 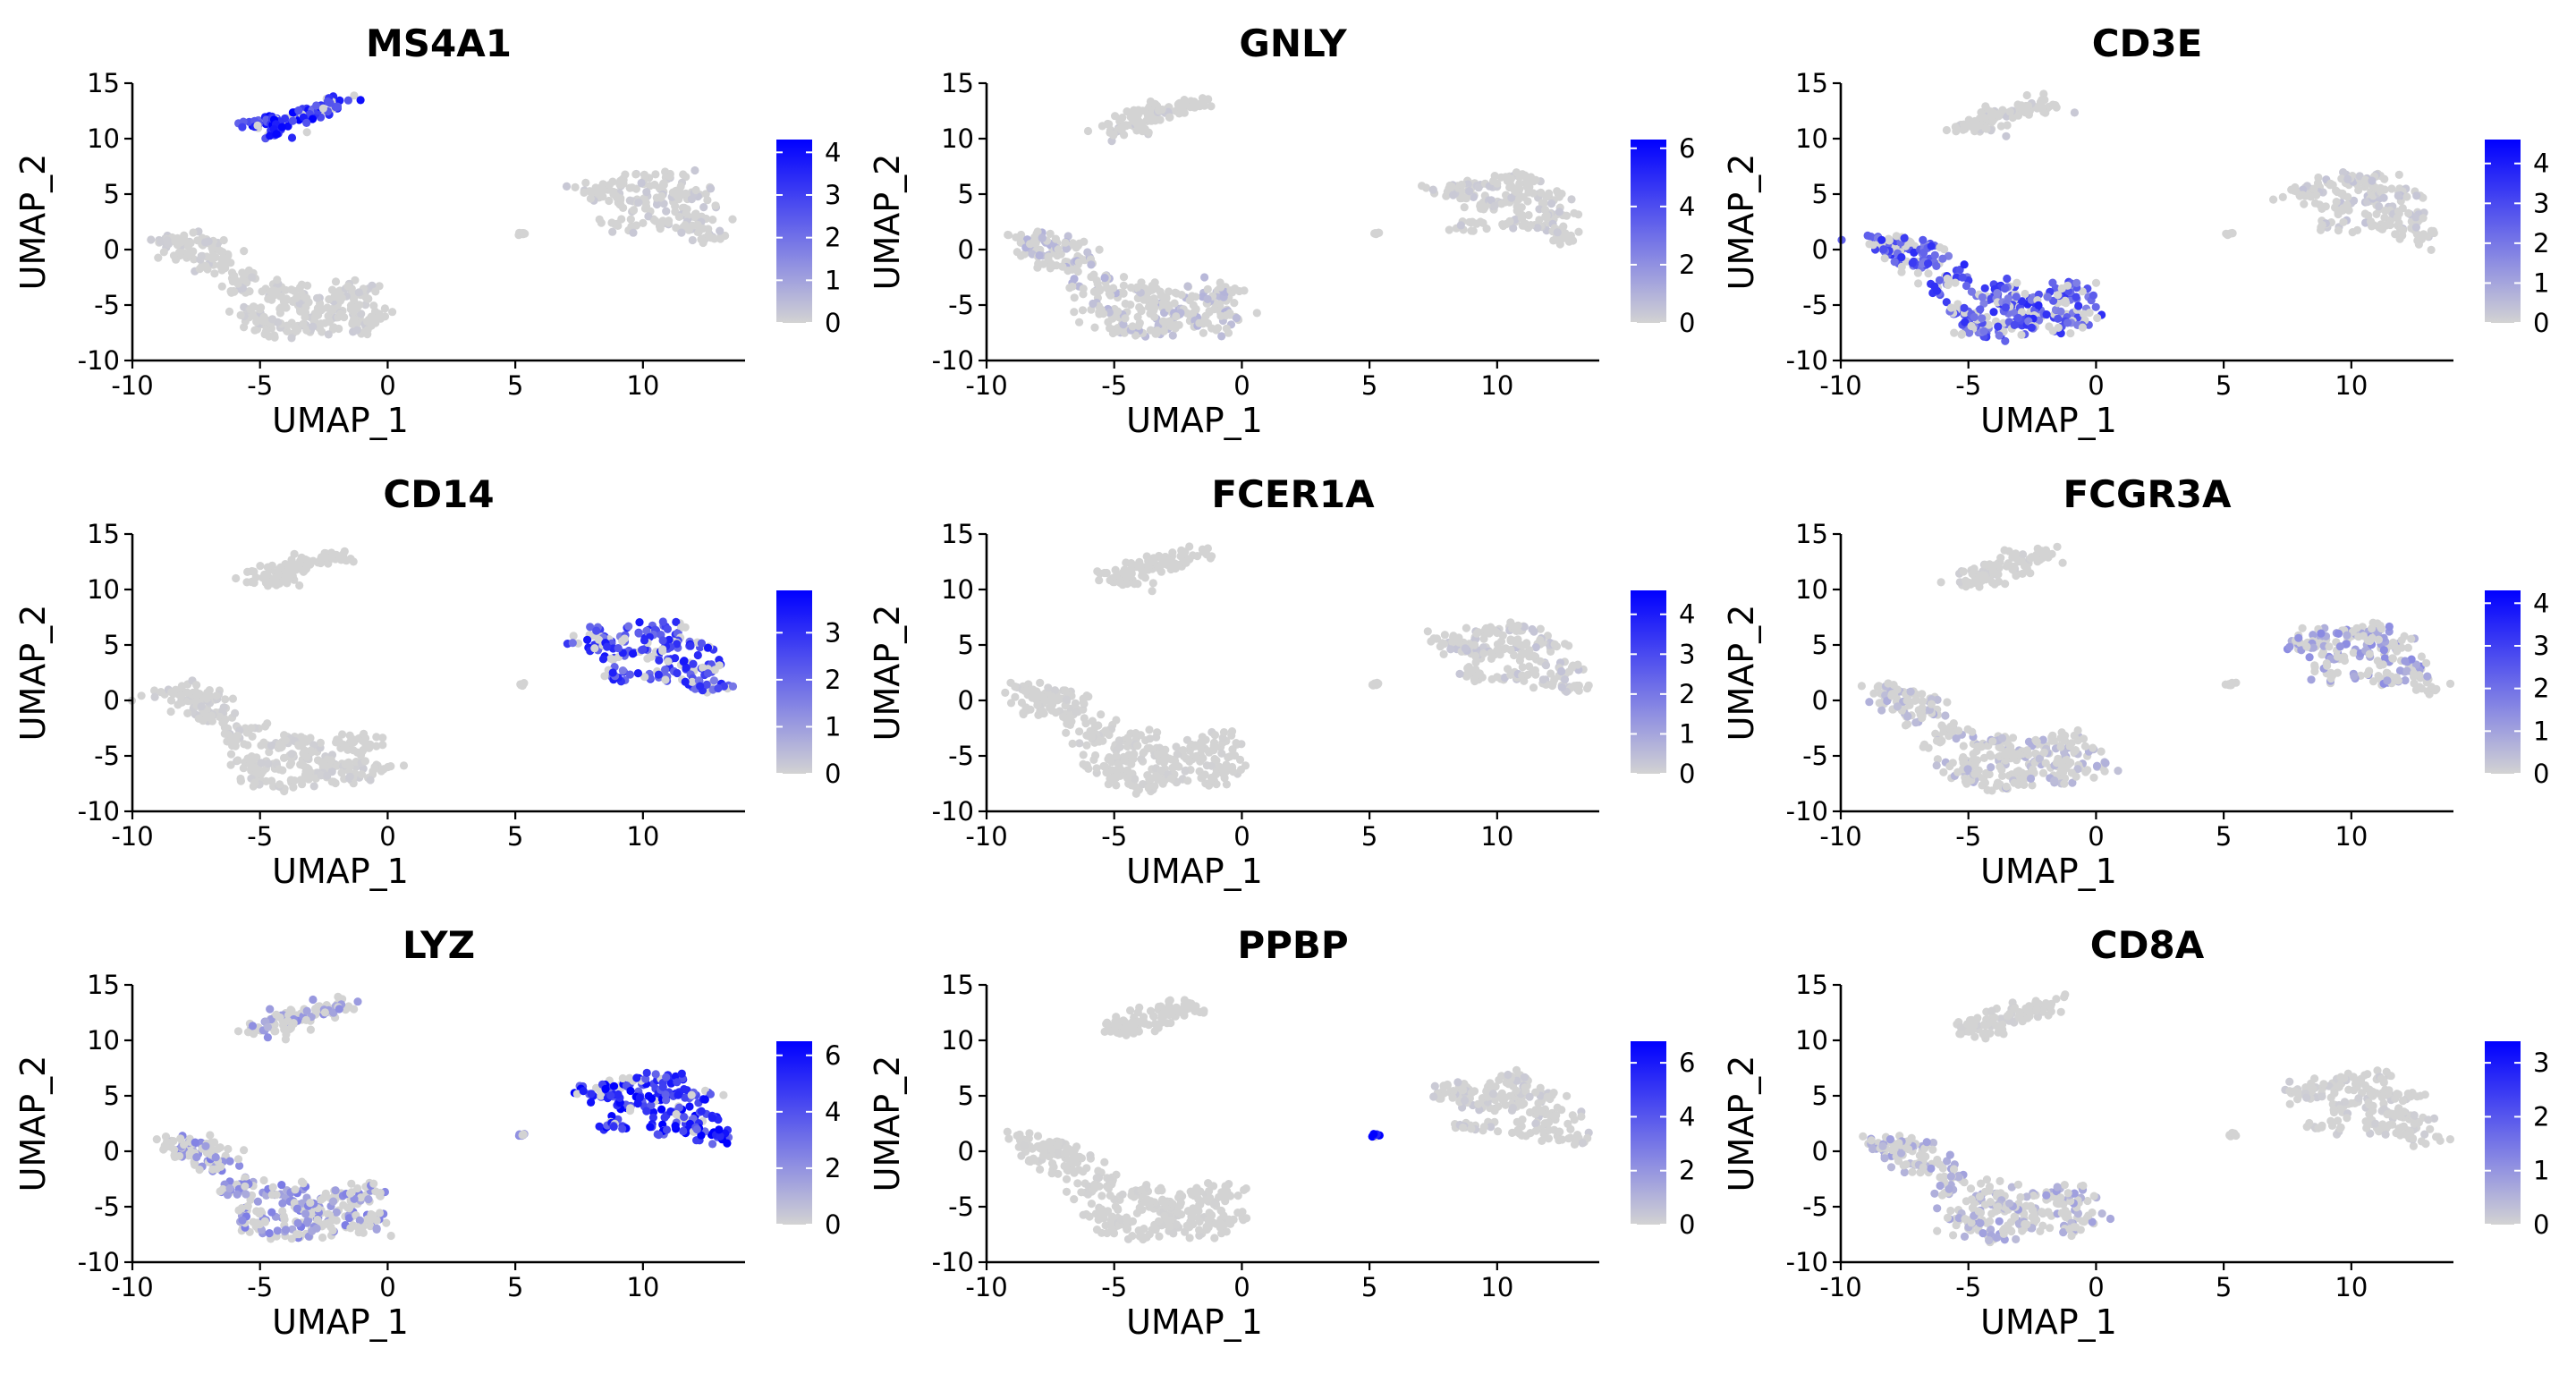 I want to click on panel-title: GNLY, so click(x=1293, y=43).